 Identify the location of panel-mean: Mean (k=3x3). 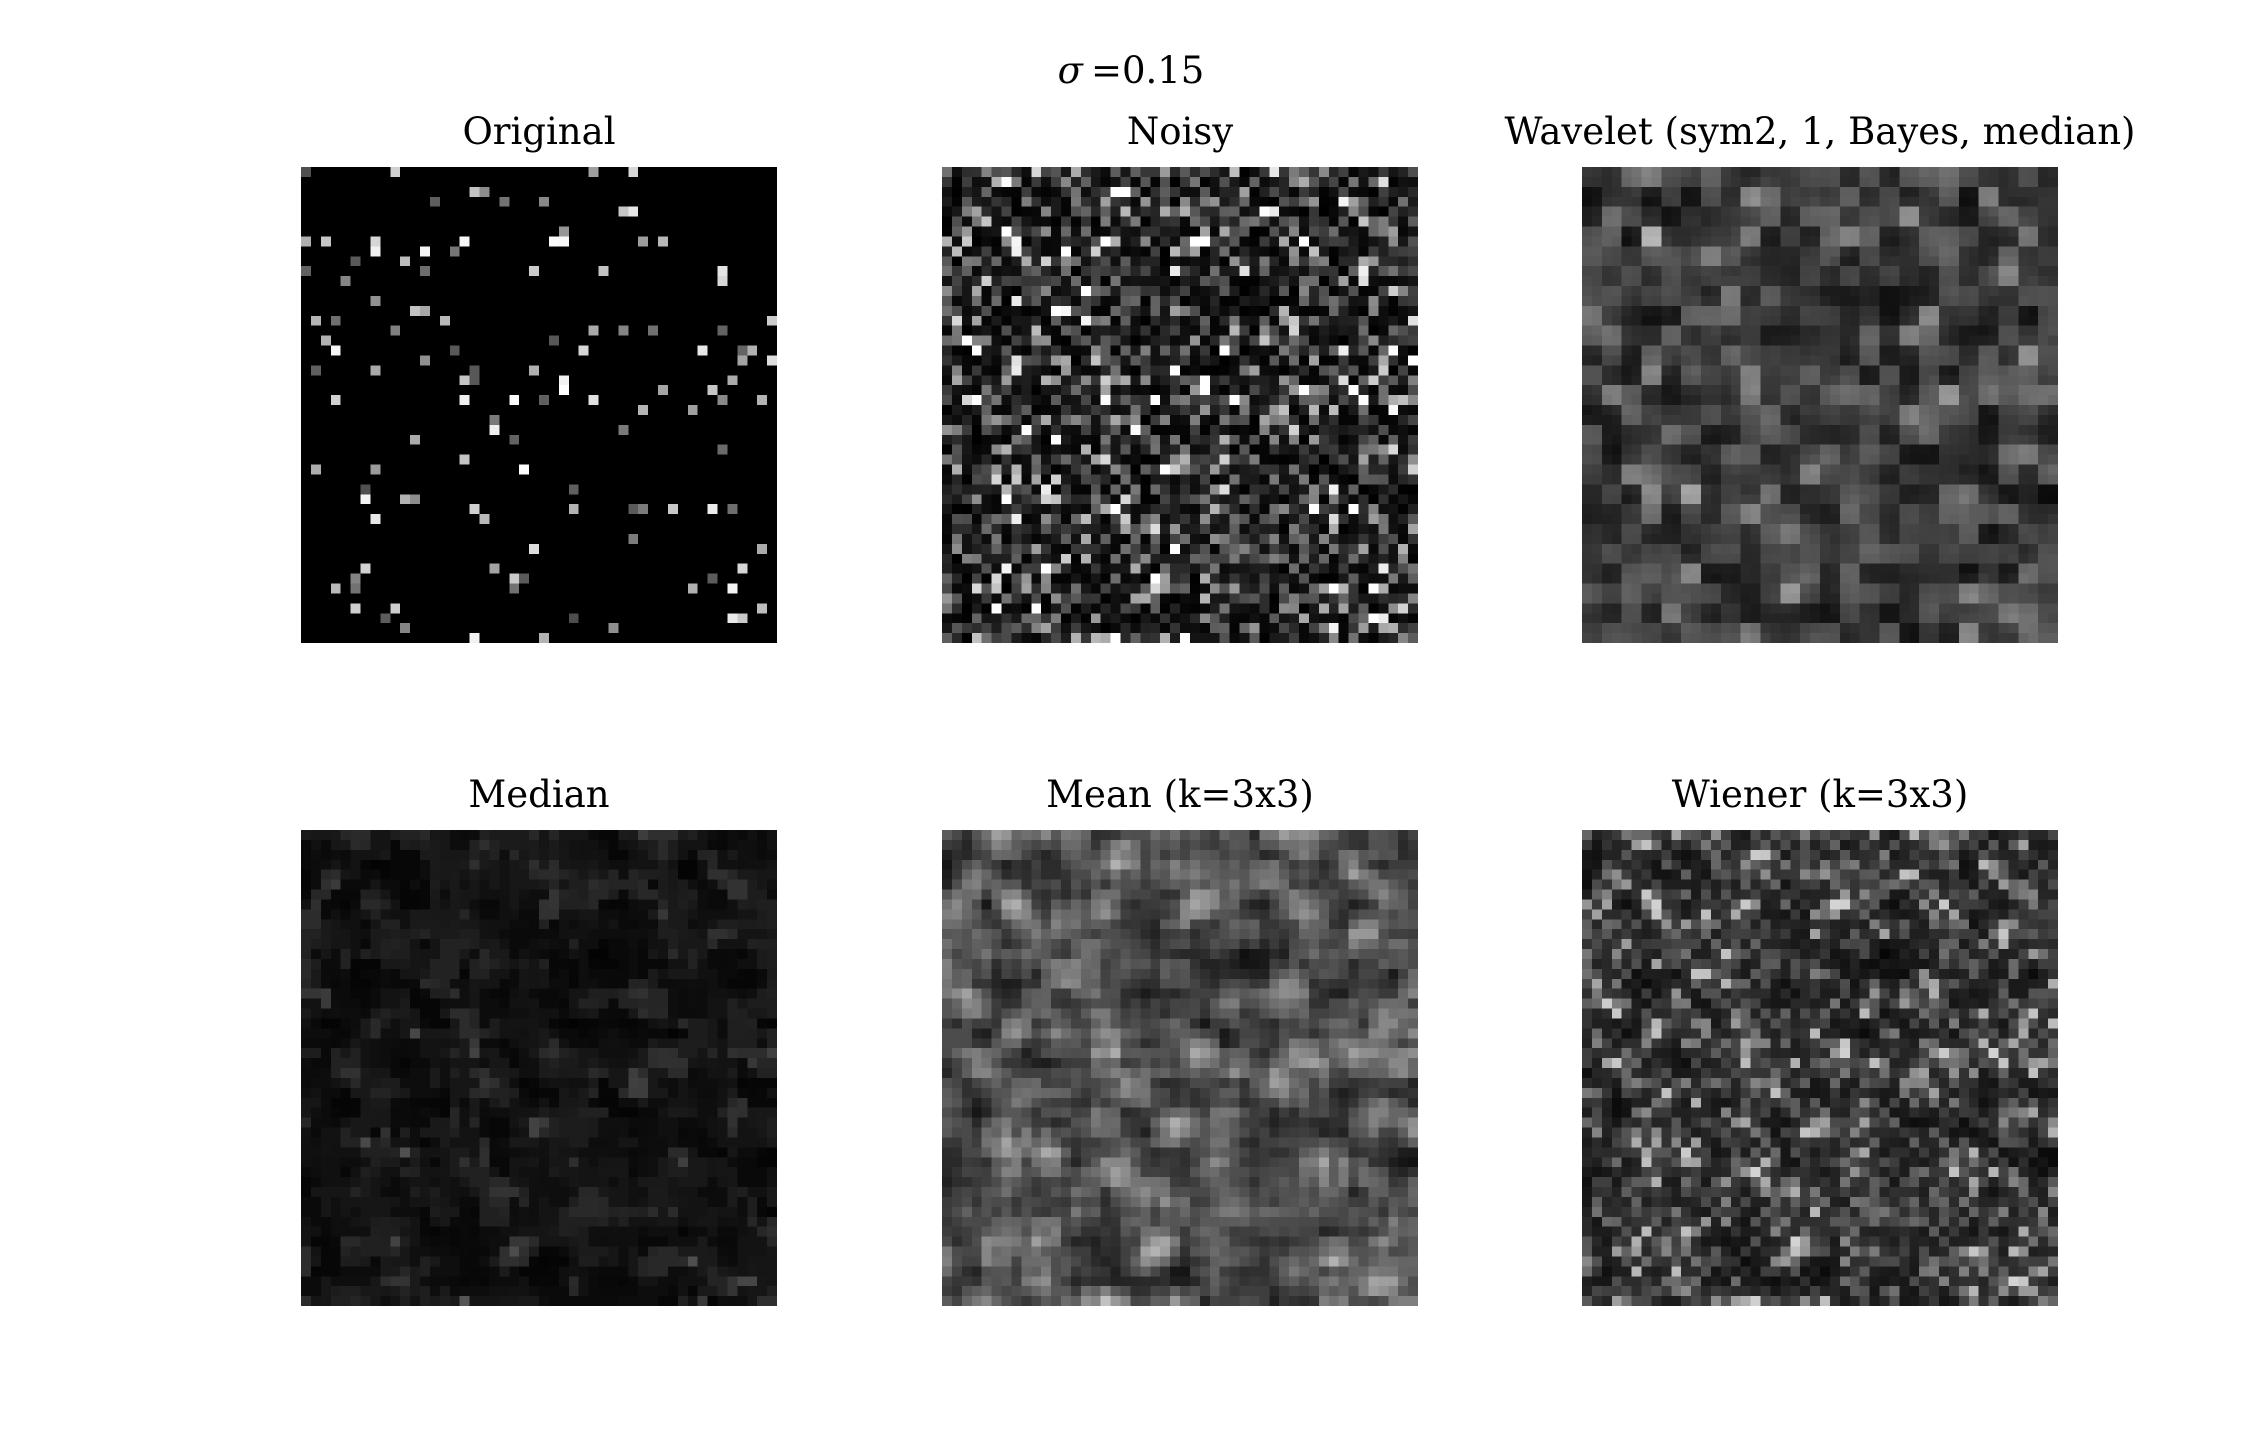
(1180, 1039).